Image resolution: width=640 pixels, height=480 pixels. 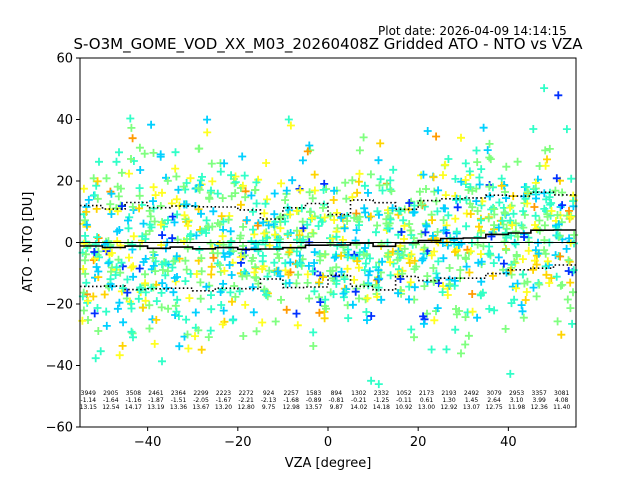 What do you see at coordinates (223, 407) in the screenshot?
I see `bin-std-label: 13.20` at bounding box center [223, 407].